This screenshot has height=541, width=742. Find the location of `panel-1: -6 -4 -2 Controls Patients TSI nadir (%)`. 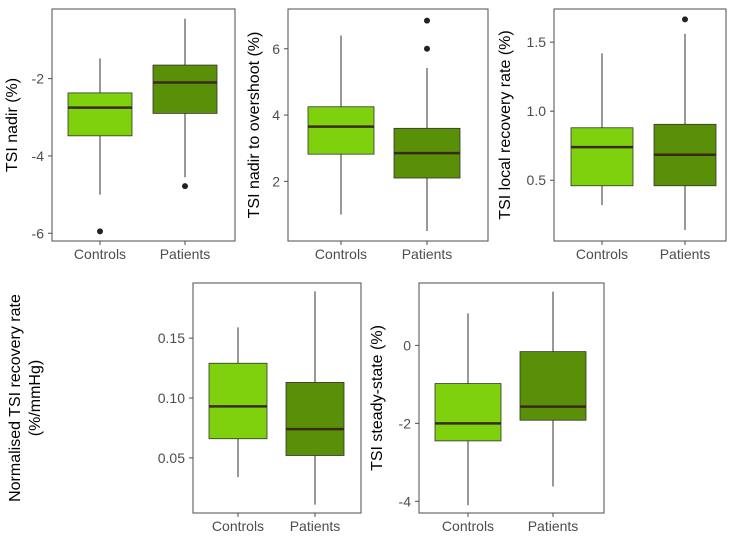

panel-1: -6 -4 -2 Controls Patients TSI nadir (%) is located at coordinates (120, 135).